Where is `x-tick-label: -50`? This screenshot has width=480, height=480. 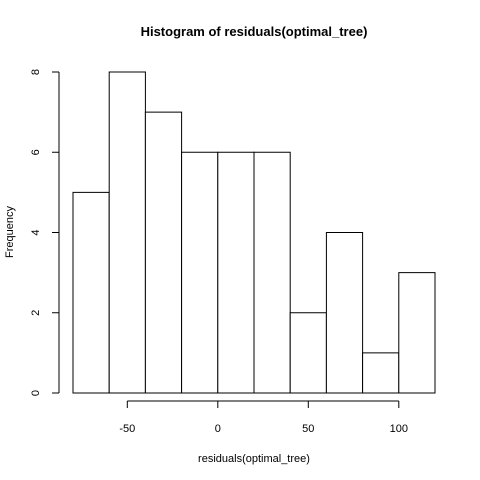
x-tick-label: -50 is located at coordinates (127, 429).